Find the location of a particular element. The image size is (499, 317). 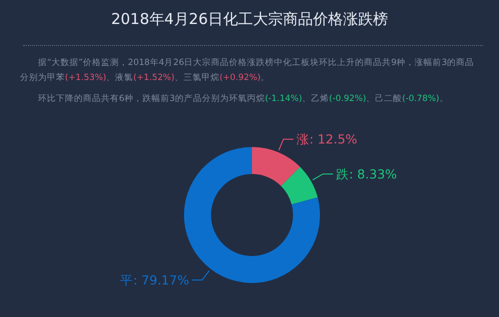

slice-label: 平: 79.17% is located at coordinates (155, 280).